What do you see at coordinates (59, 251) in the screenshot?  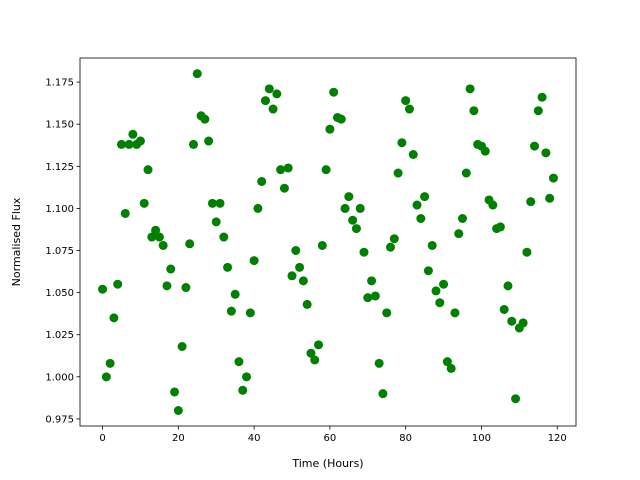 I see `y-tick-label: 1.075` at bounding box center [59, 251].